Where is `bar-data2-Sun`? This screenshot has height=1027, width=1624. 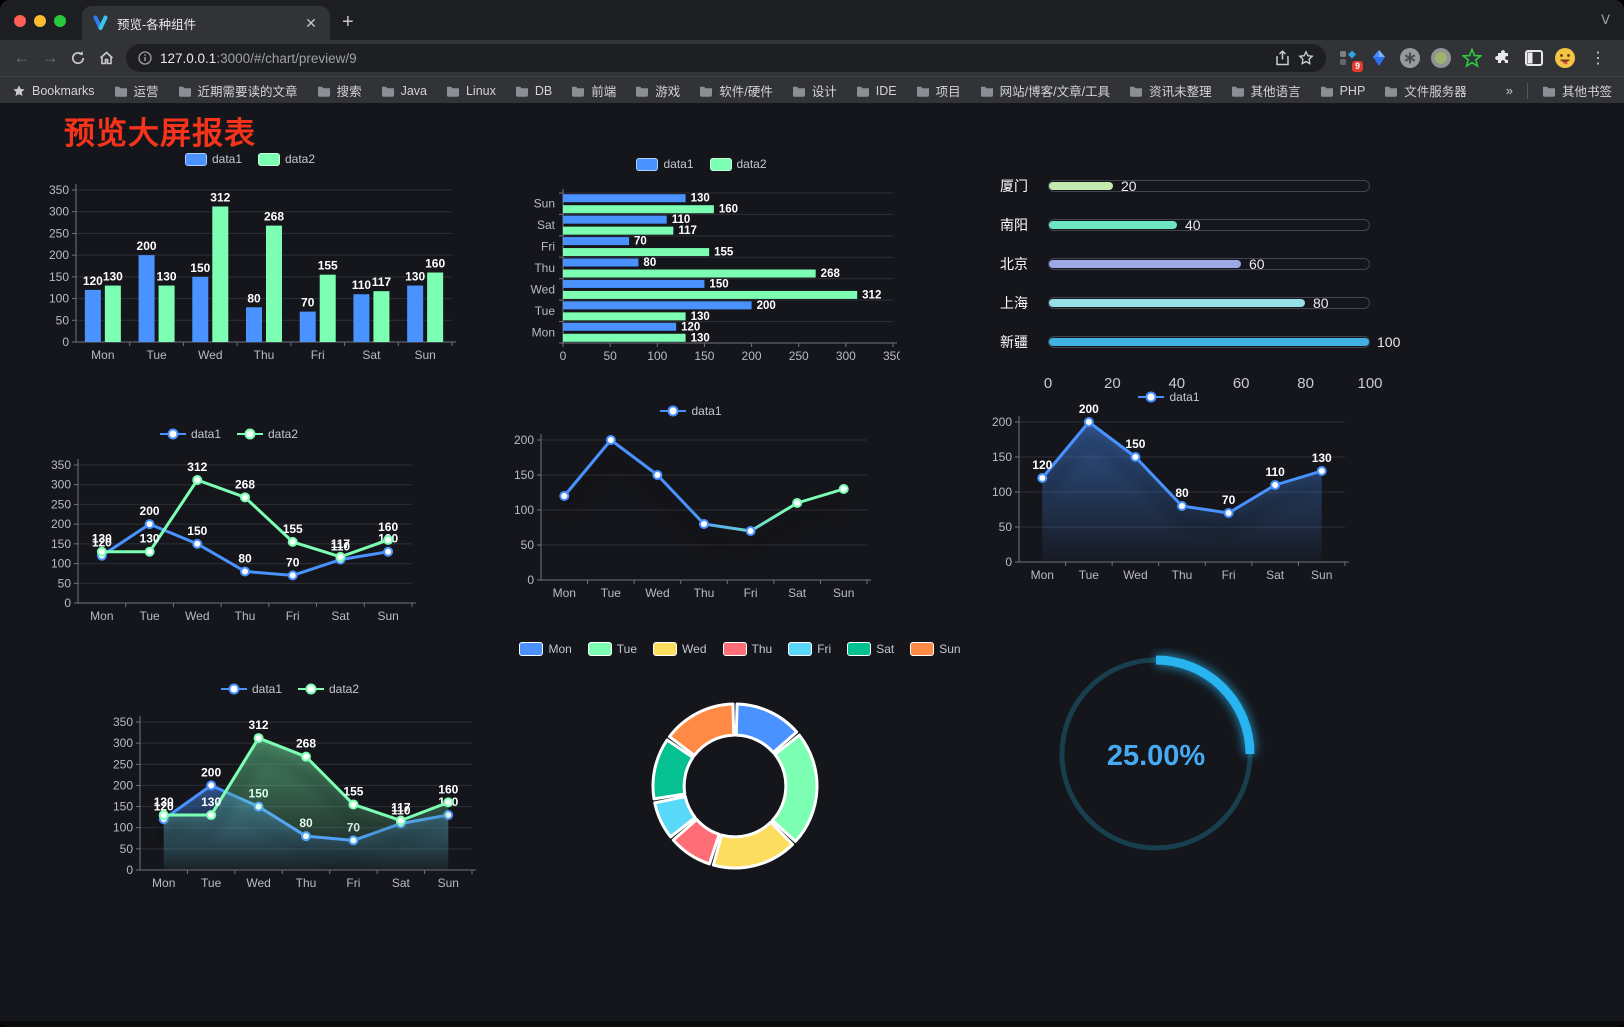
bar-data2-Sun is located at coordinates (435, 307).